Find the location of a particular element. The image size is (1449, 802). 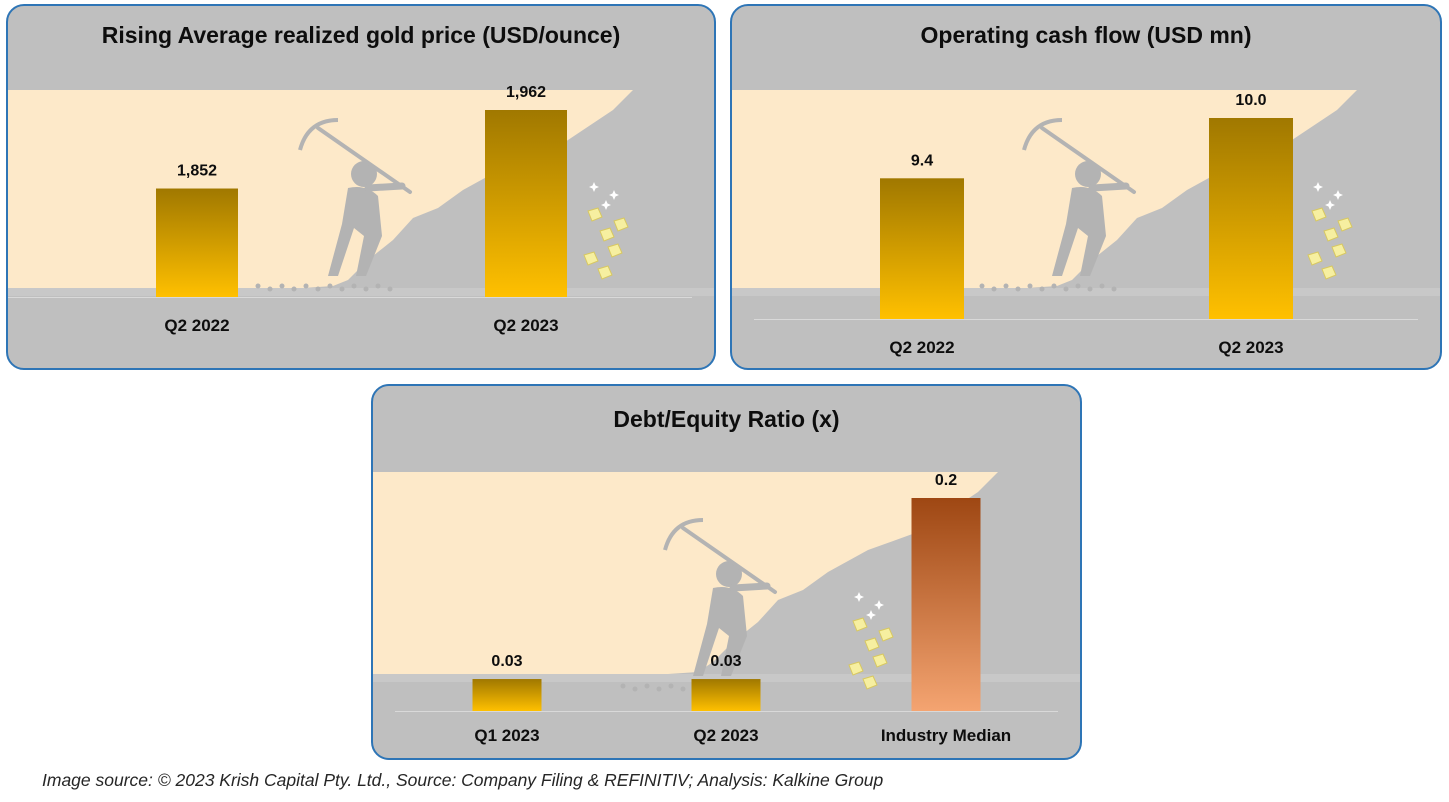

data-label: 1,962 is located at coordinates (526, 92).